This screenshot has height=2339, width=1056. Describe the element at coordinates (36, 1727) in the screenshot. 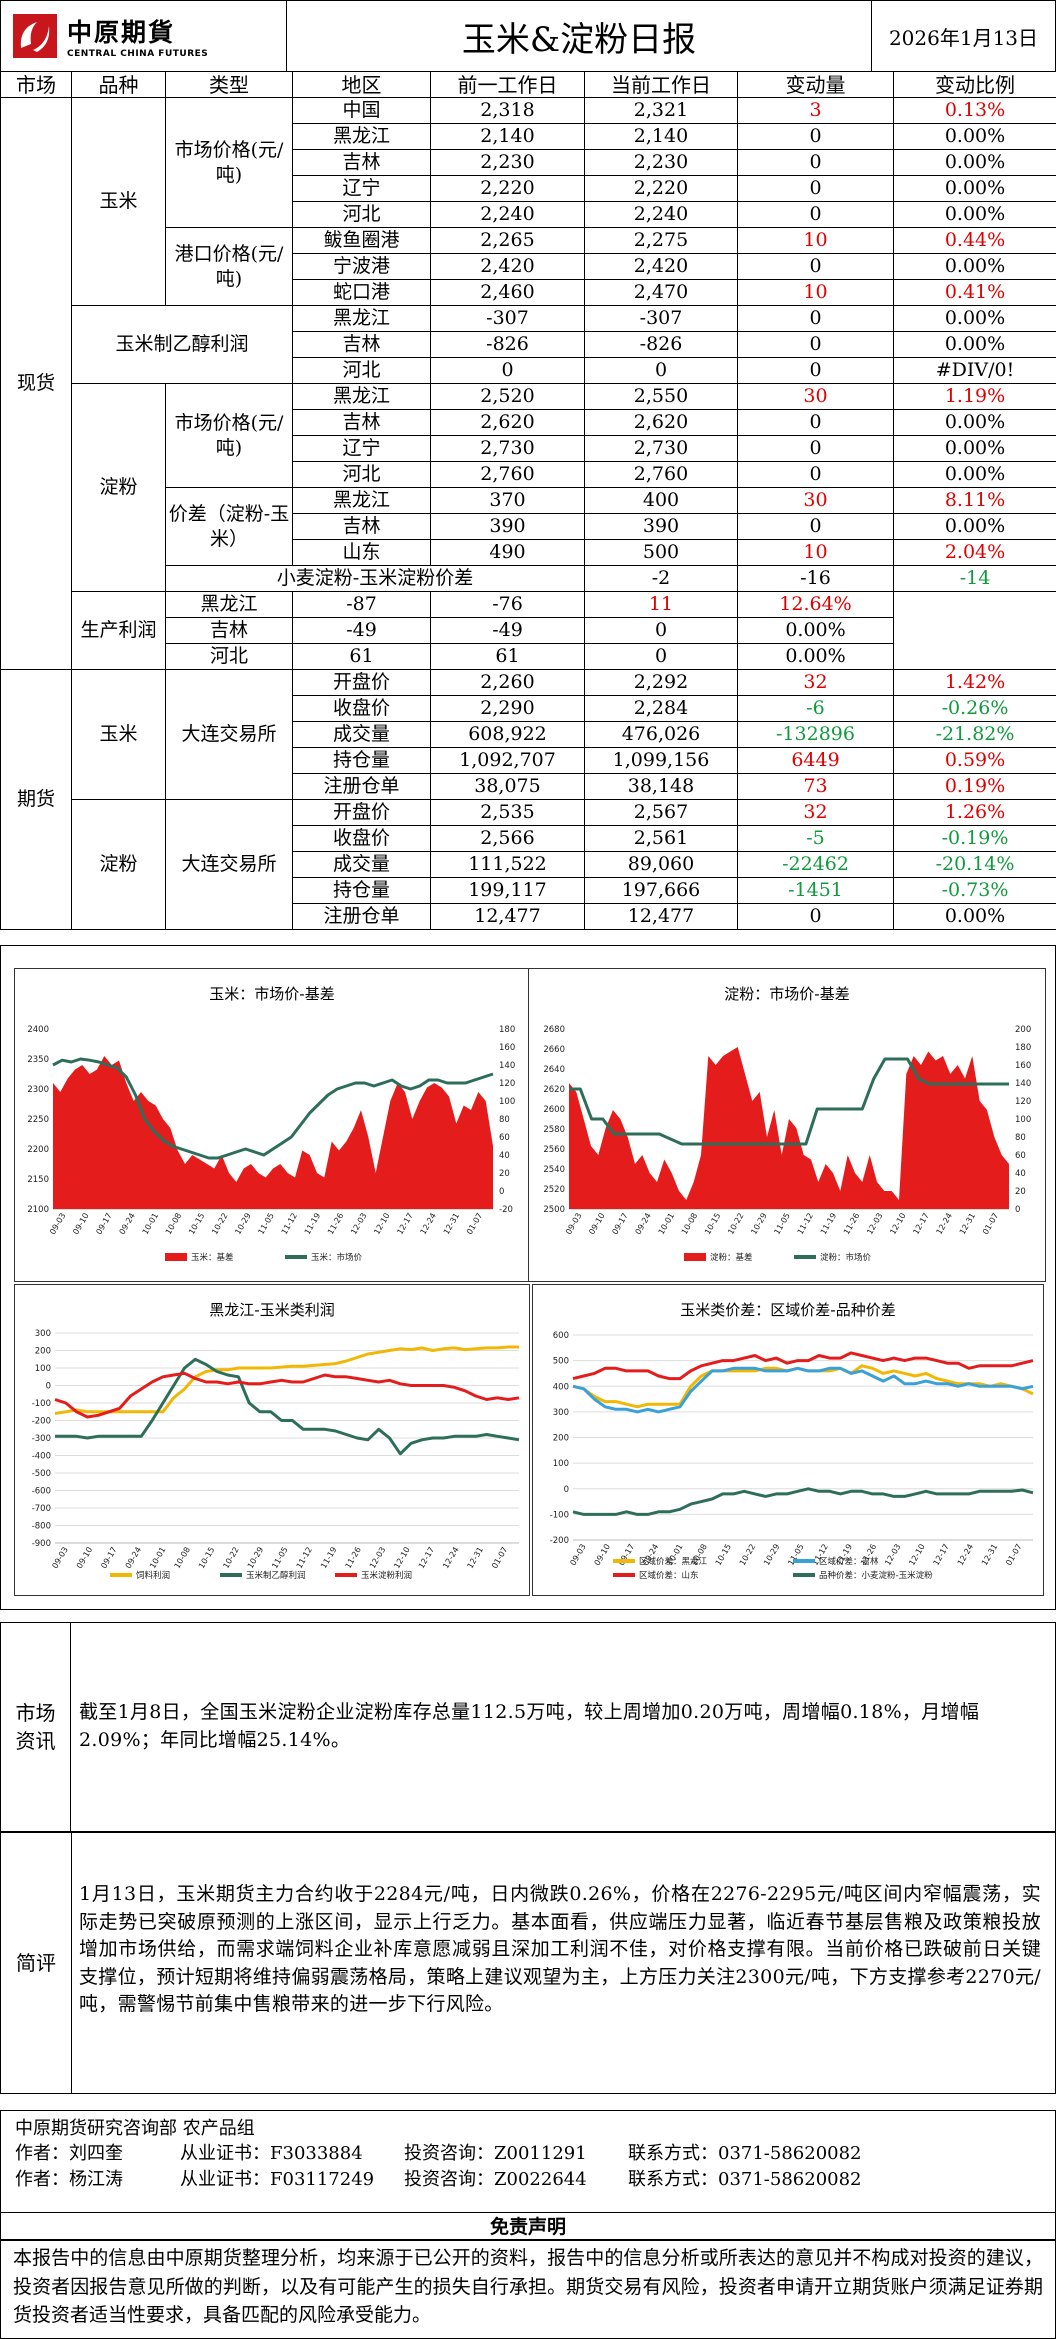

I see `market-news-label: 市场资讯` at that location.